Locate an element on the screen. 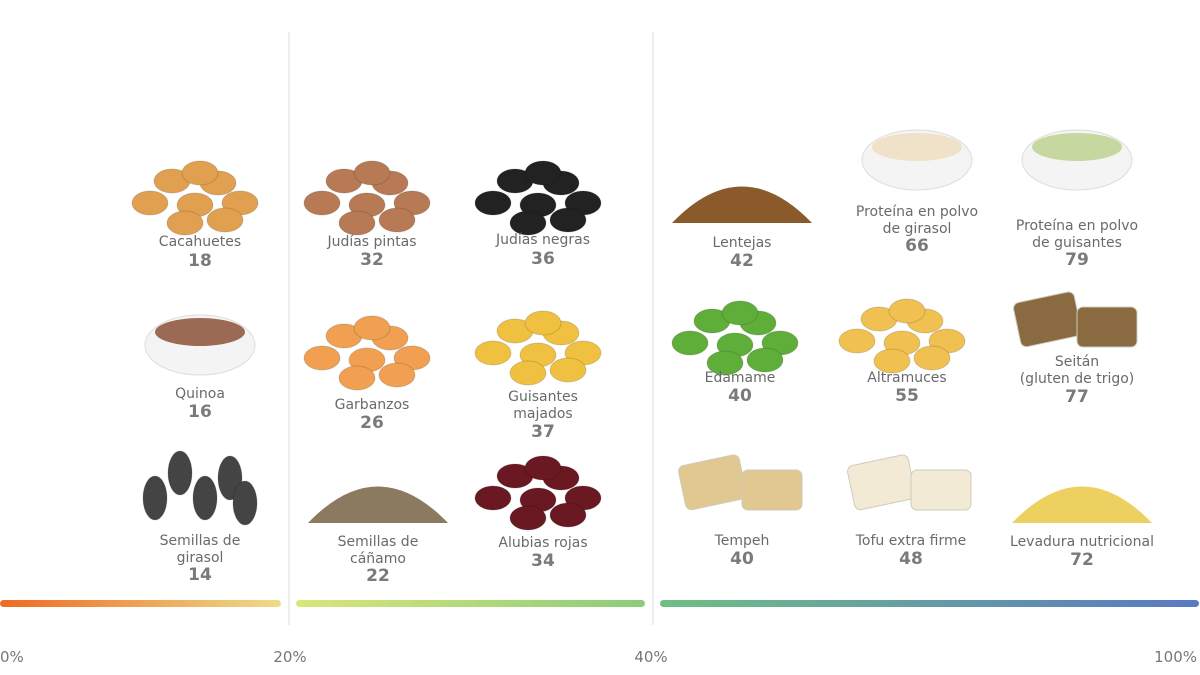 The height and width of the screenshot is (675, 1200). food-label: Levadura nutricional is located at coordinates (1082, 542).